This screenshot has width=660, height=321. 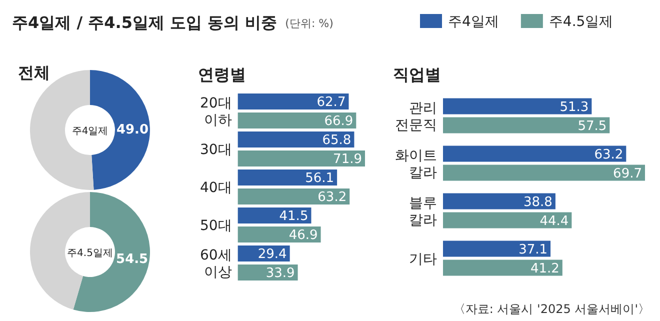 I want to click on data-label: 37.1, so click(x=533, y=250).